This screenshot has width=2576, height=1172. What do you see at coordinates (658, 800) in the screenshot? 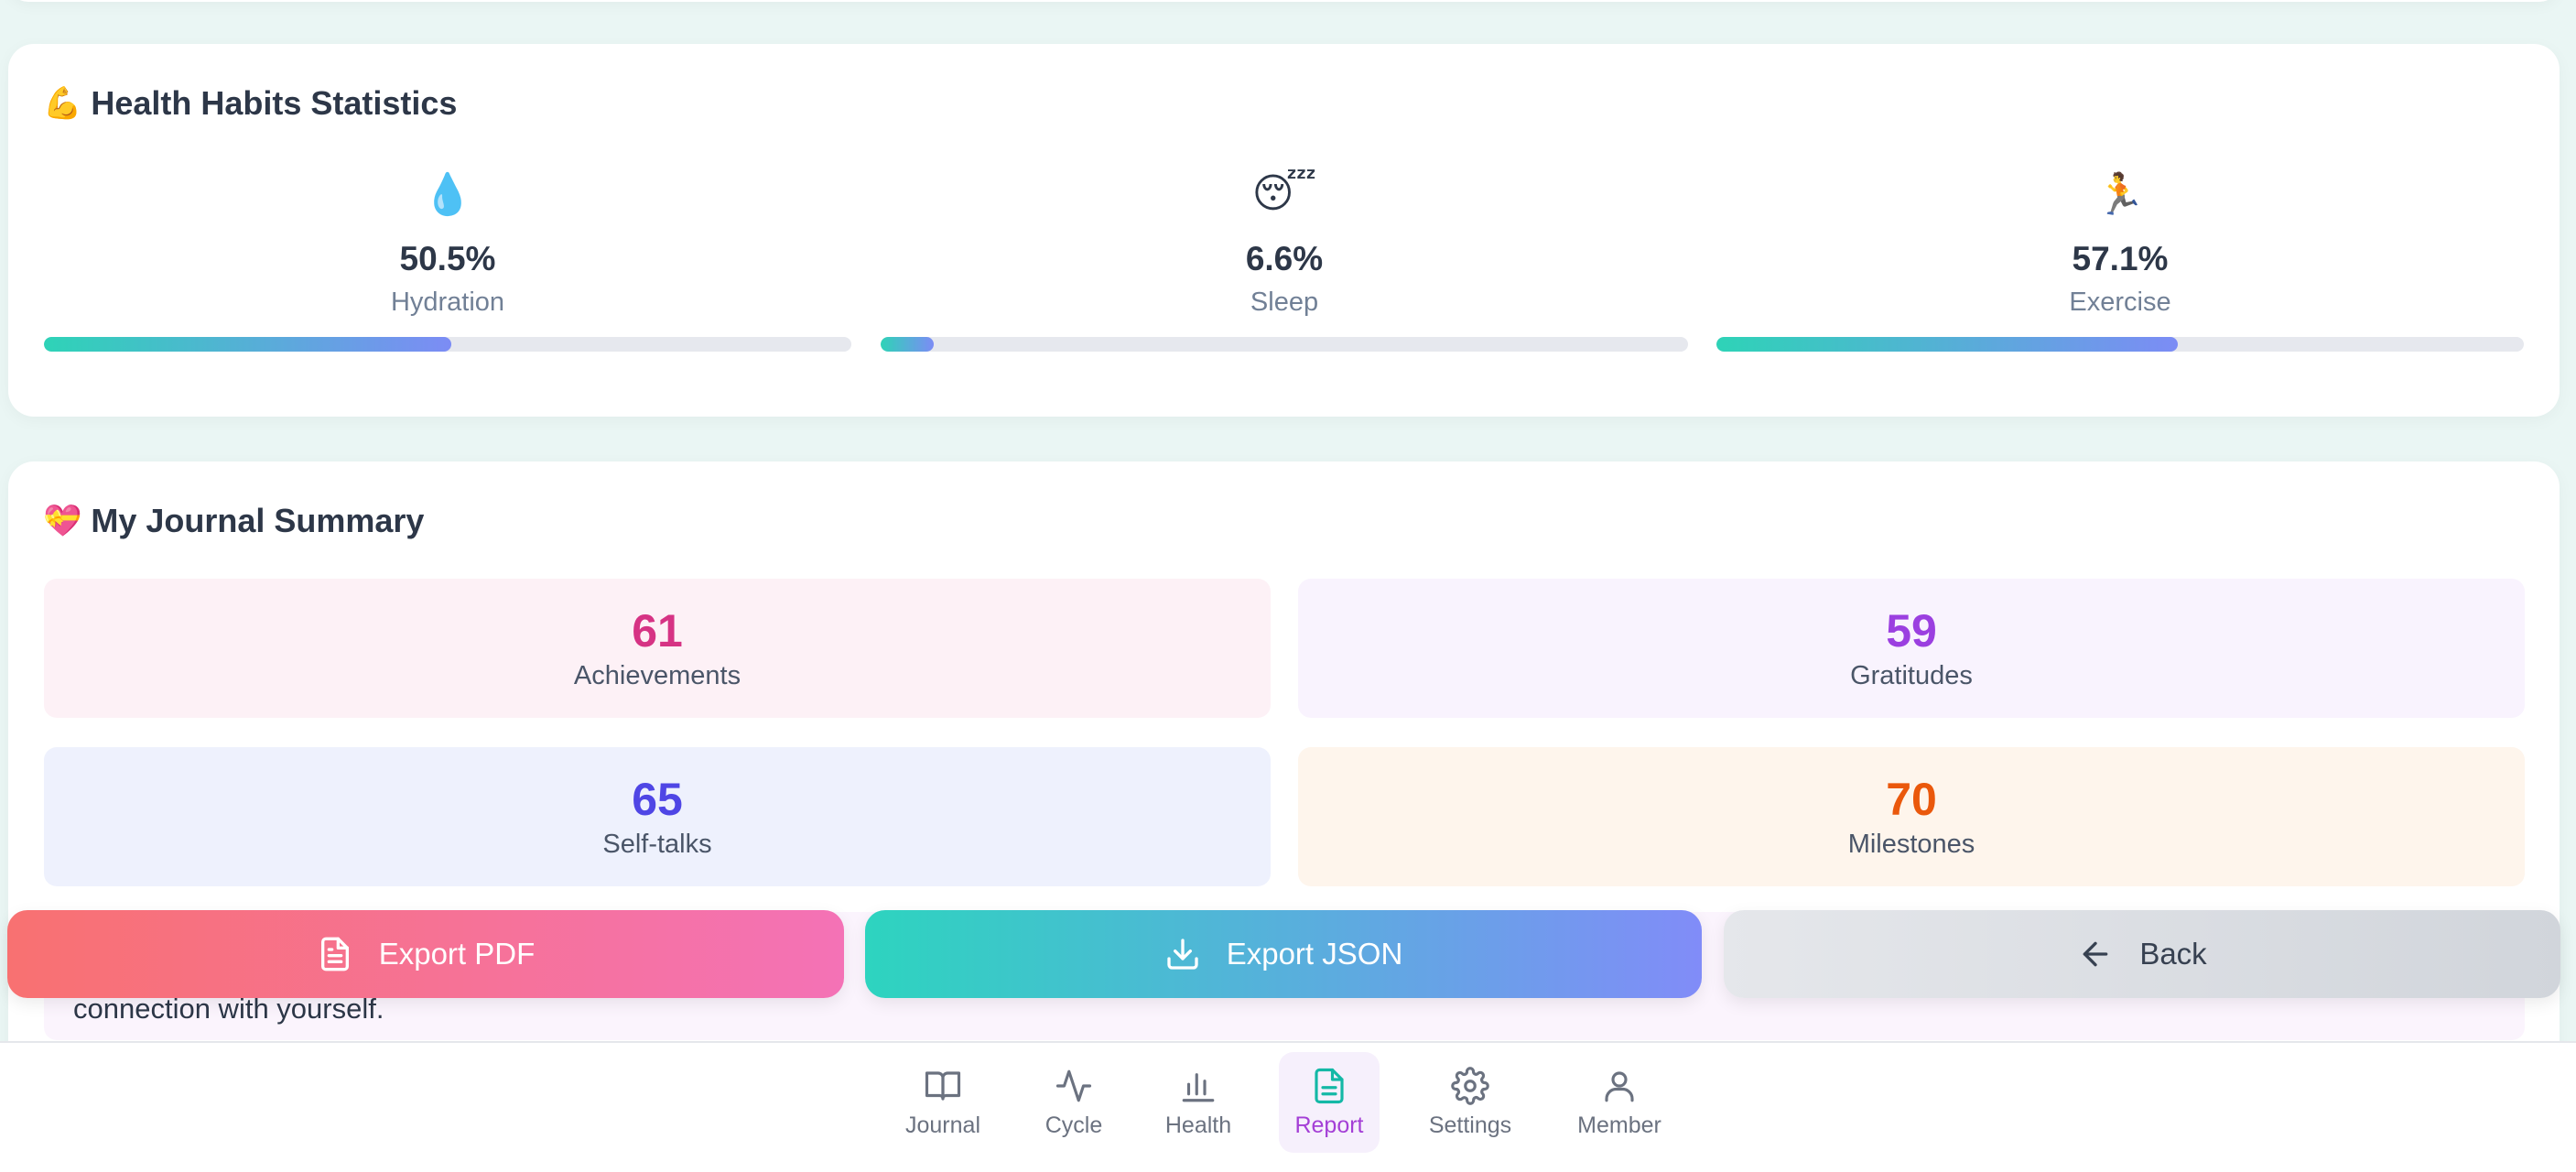
I see `stat-value: 65` at bounding box center [658, 800].